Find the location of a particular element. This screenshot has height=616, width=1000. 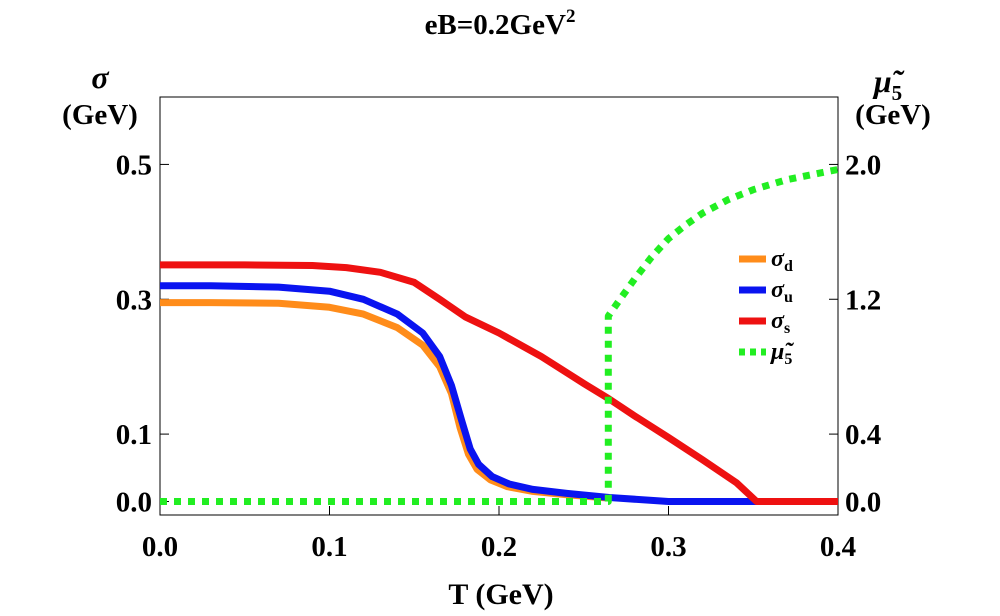

y-left-tick-label: 0.0 is located at coordinates (134, 503).